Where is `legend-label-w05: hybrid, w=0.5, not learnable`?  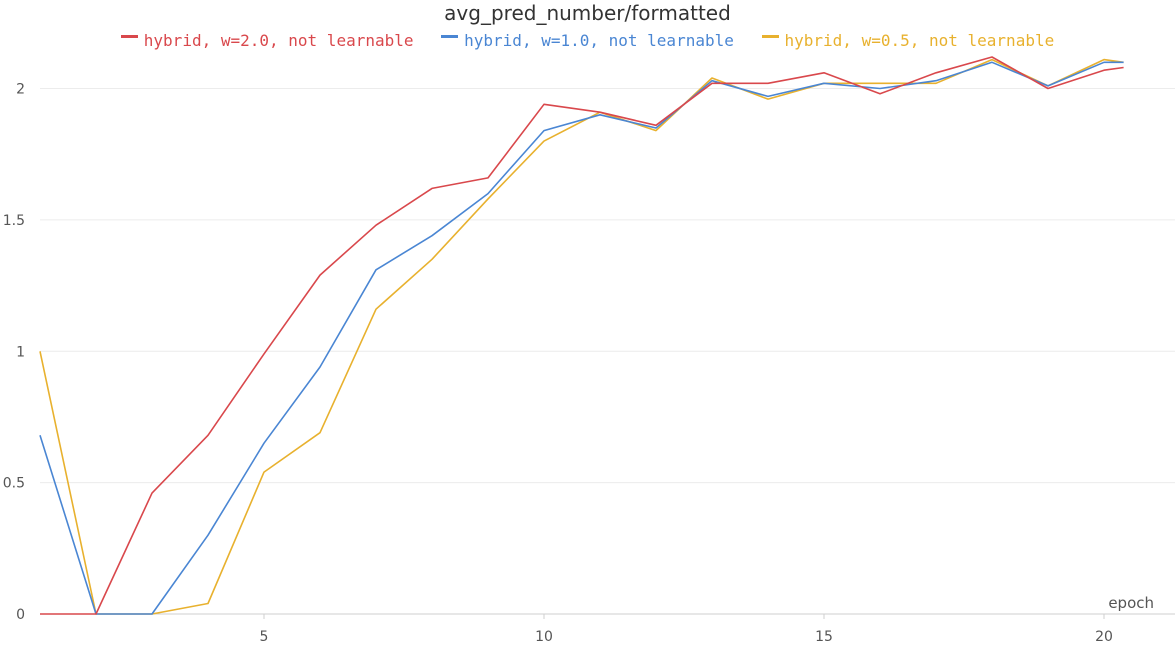
legend-label-w05: hybrid, w=0.5, not learnable is located at coordinates (919, 40).